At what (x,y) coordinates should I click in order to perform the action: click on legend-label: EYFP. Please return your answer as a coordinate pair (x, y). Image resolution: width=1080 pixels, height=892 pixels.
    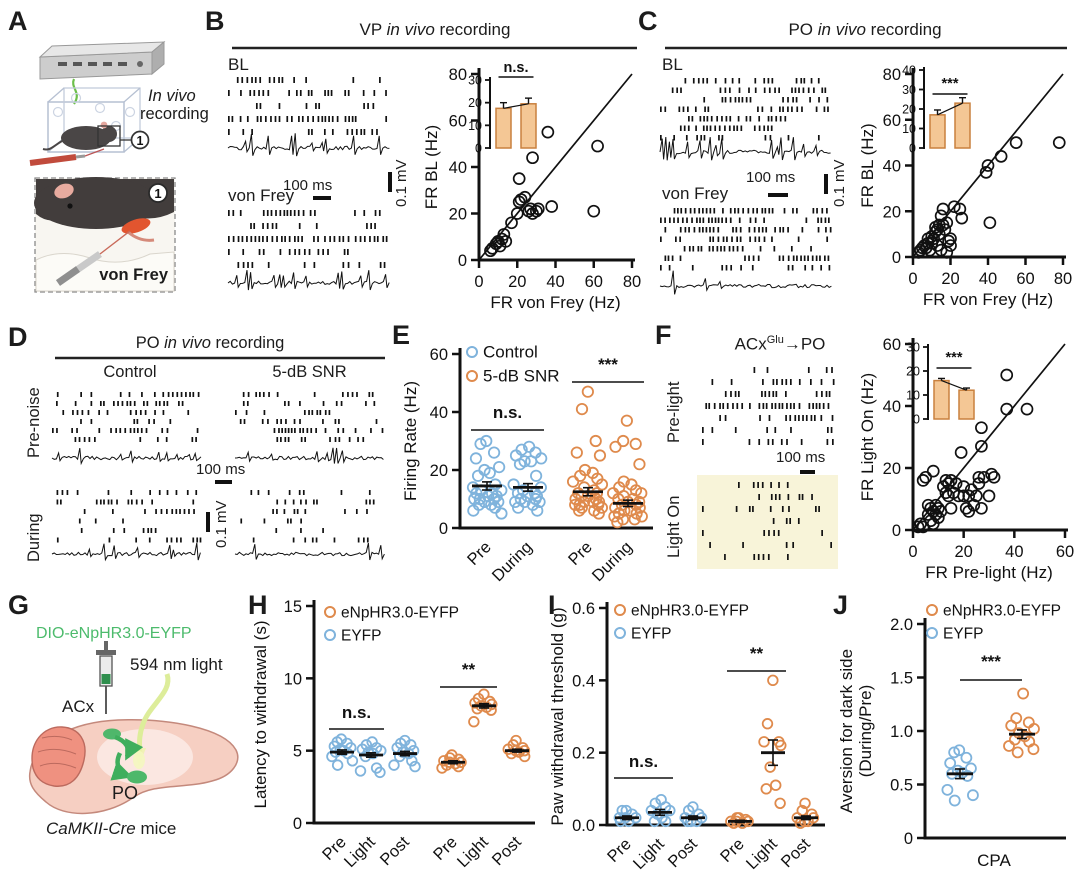
    Looking at the image, I should click on (651, 634).